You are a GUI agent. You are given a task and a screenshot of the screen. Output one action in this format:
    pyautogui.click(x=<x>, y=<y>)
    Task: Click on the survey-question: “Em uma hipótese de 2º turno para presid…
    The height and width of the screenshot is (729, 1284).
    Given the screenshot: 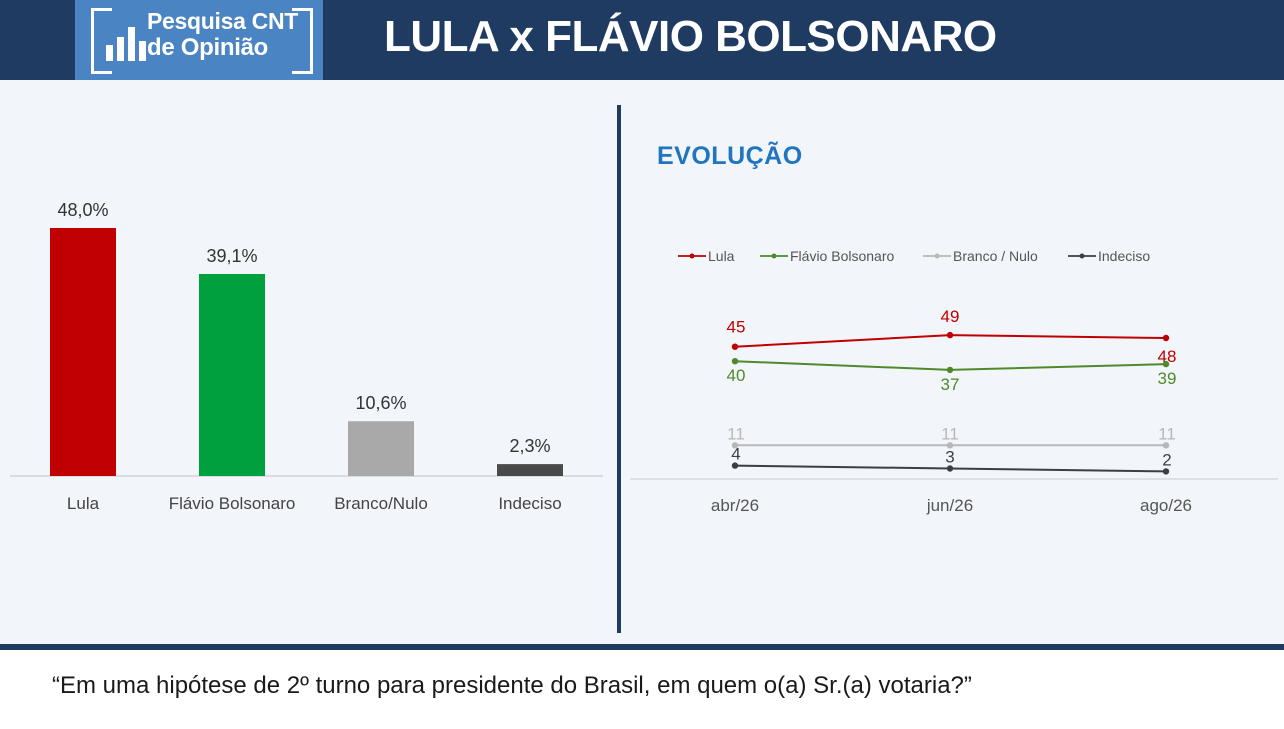 What is the action you would take?
    pyautogui.click(x=512, y=685)
    